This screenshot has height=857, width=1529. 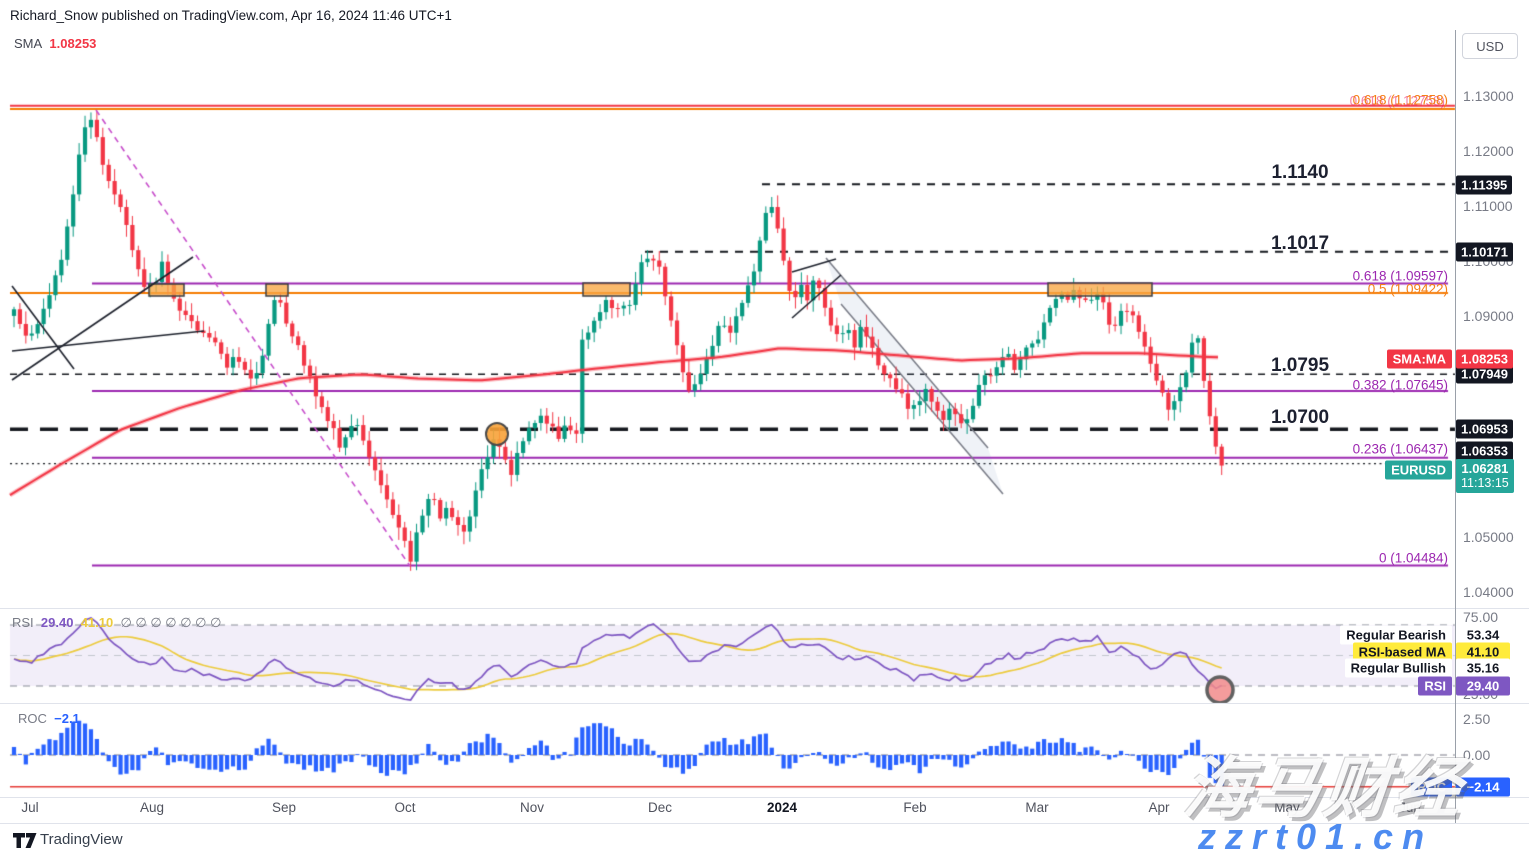 I want to click on currency-button: USD, so click(x=1490, y=46).